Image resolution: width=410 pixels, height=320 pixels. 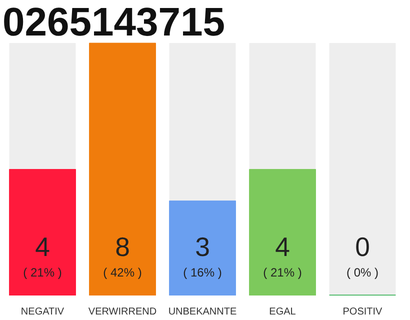 What do you see at coordinates (282, 312) in the screenshot?
I see `x-tick-label: EGAL` at bounding box center [282, 312].